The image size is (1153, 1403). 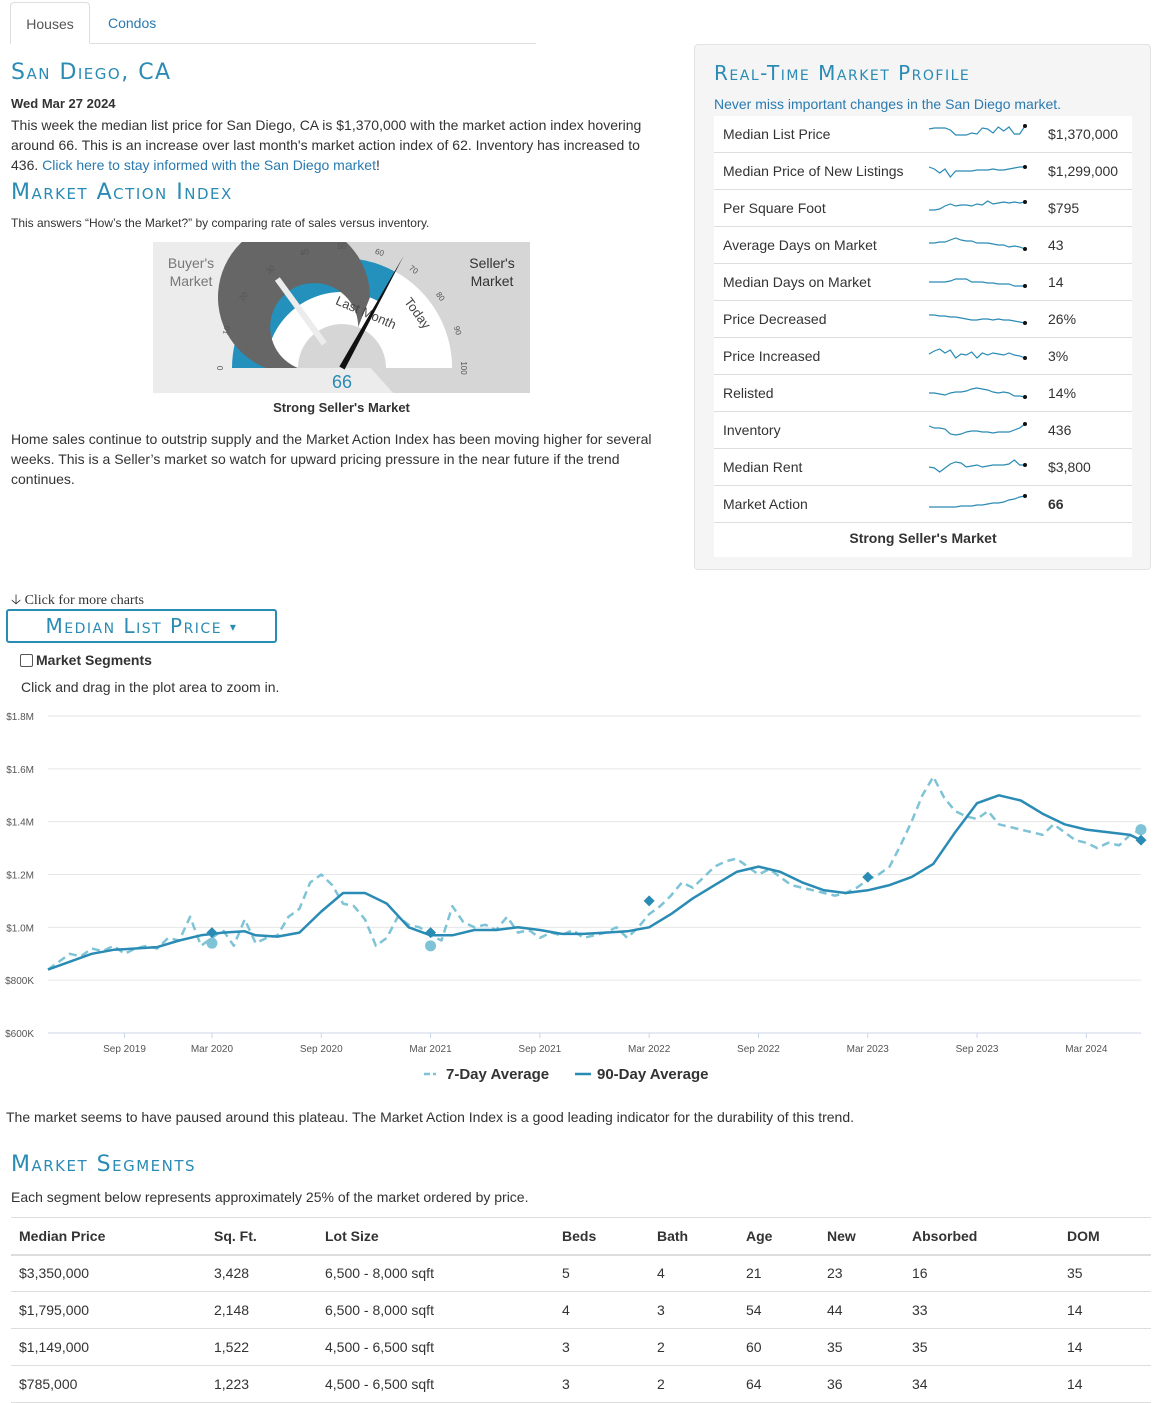 What do you see at coordinates (861, 1236) in the screenshot?
I see `table-header-cell: New` at bounding box center [861, 1236].